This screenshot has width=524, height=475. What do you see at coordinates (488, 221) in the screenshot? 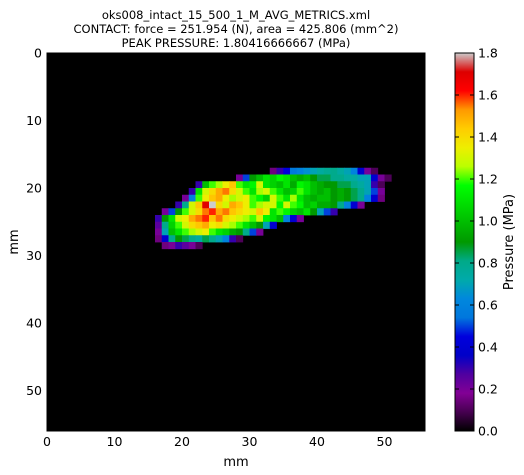
I see `colorbar-tick-label: 1.0` at bounding box center [488, 221].